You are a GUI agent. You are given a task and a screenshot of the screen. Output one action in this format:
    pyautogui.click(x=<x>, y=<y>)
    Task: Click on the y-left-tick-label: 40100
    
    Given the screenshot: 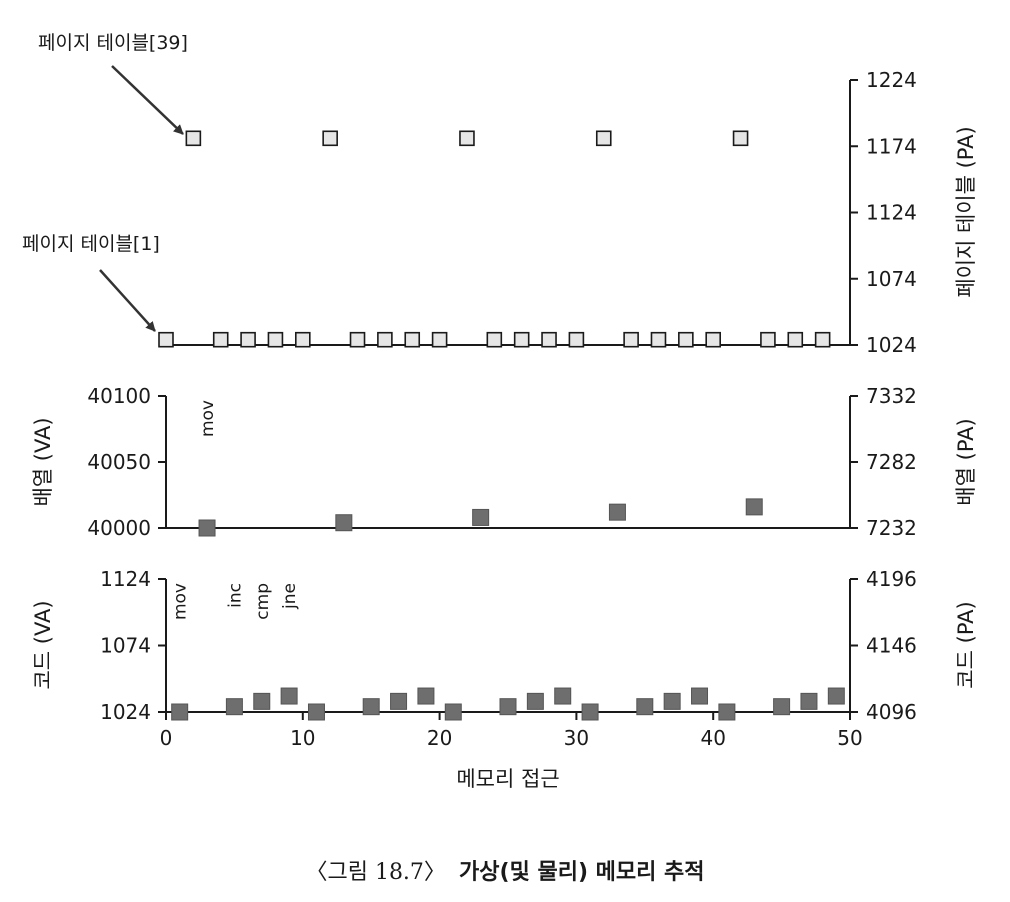 What is the action you would take?
    pyautogui.click(x=119, y=396)
    